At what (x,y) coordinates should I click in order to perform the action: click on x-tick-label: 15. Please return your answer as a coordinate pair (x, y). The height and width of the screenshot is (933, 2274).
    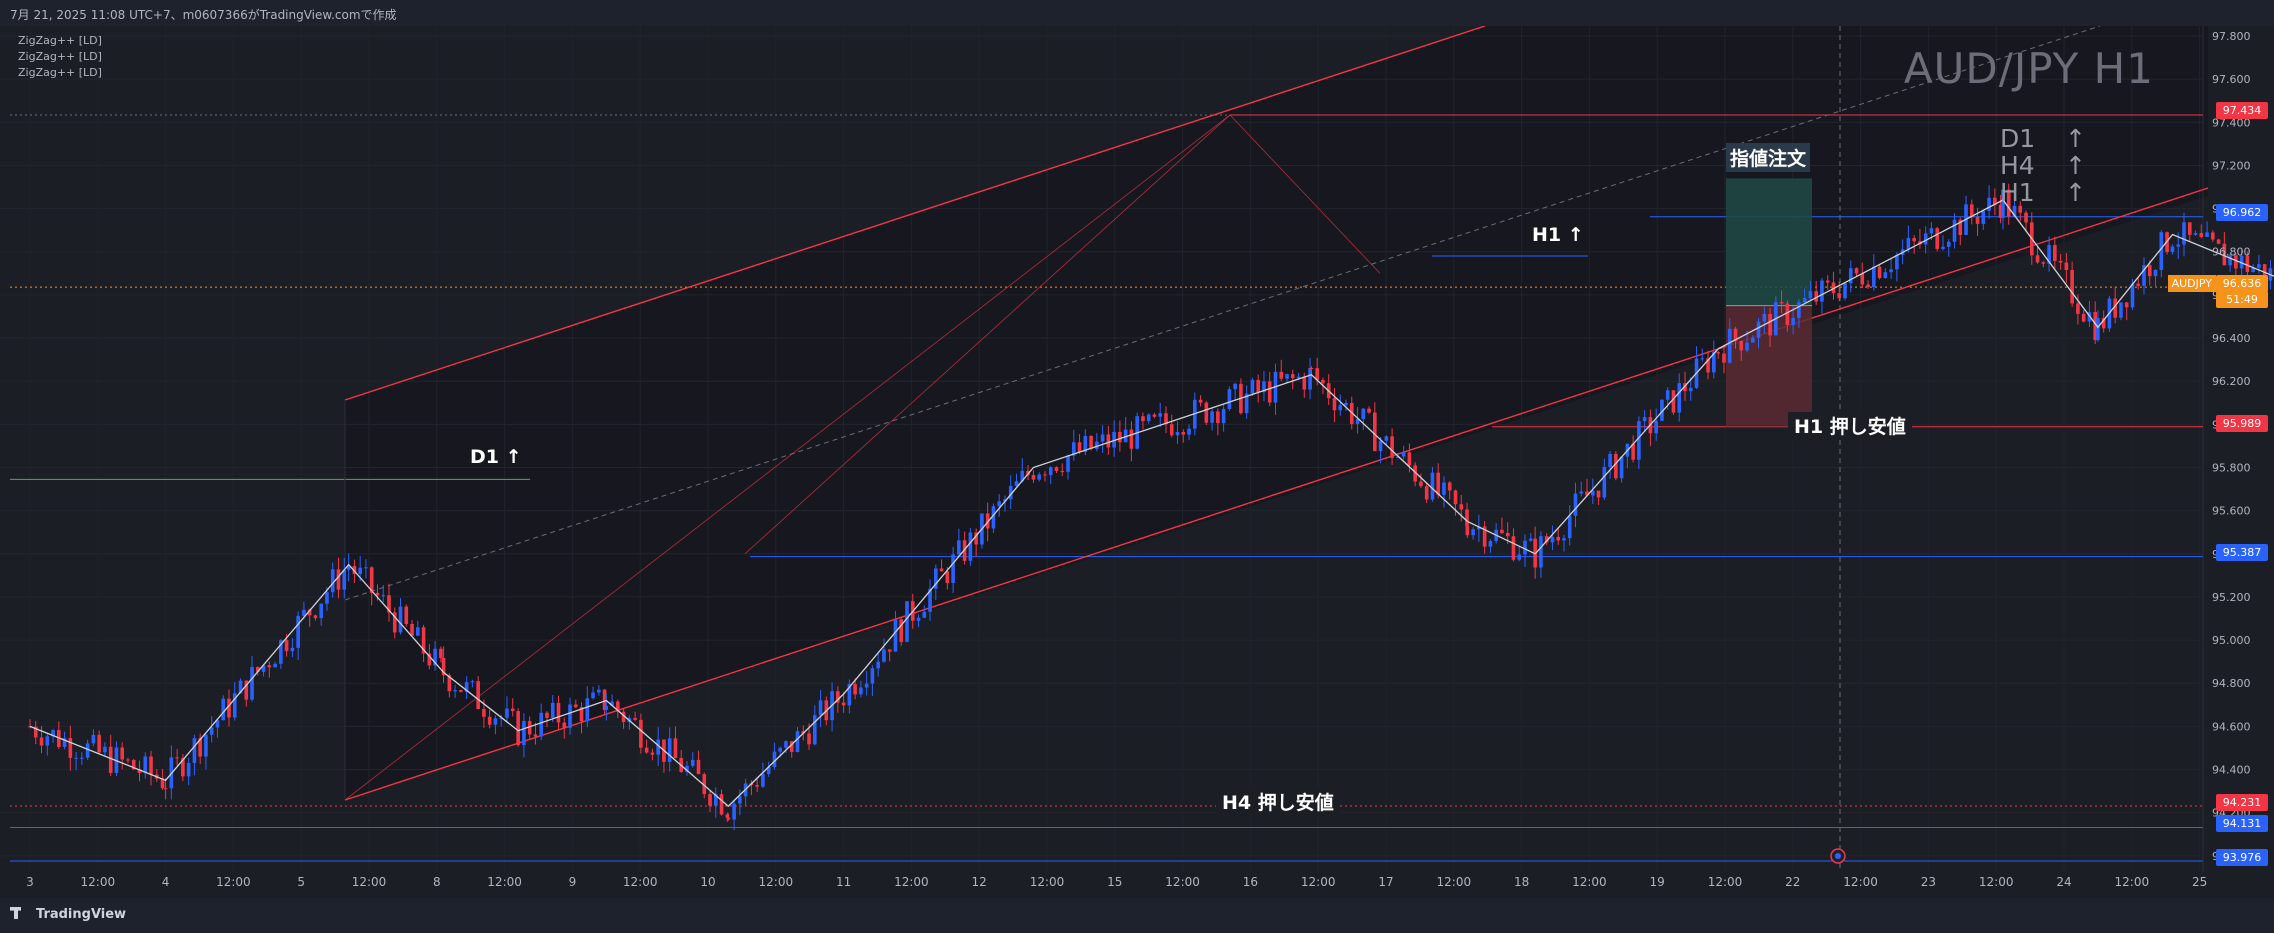
    Looking at the image, I should click on (1114, 882).